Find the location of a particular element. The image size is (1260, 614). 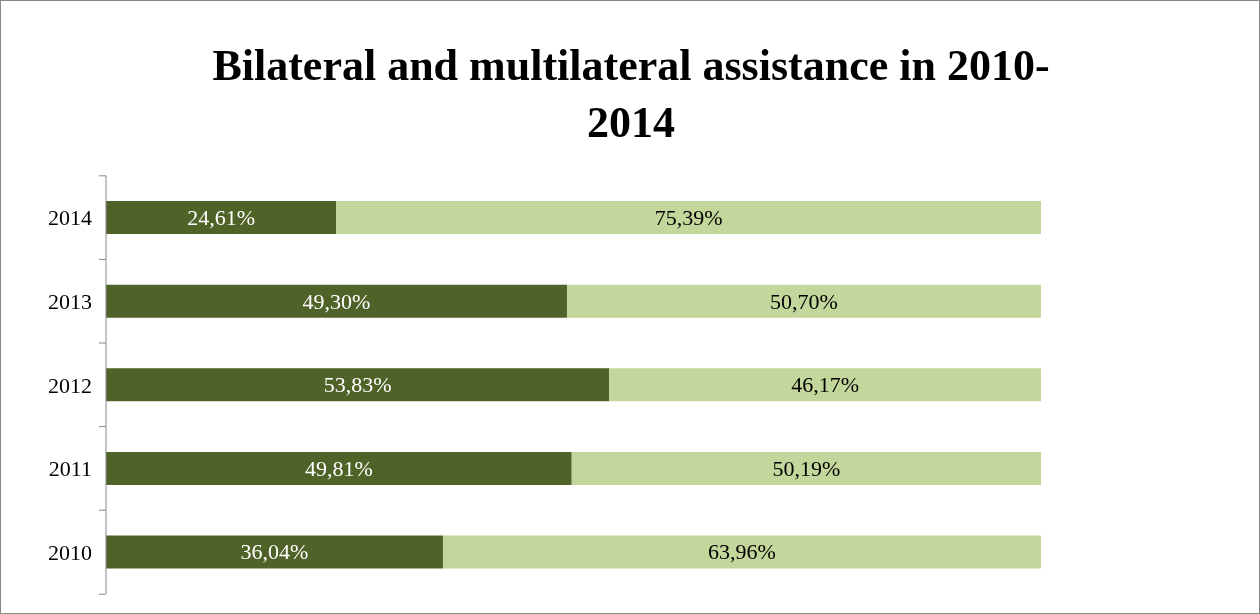

data-label: 46,17% is located at coordinates (825, 385).